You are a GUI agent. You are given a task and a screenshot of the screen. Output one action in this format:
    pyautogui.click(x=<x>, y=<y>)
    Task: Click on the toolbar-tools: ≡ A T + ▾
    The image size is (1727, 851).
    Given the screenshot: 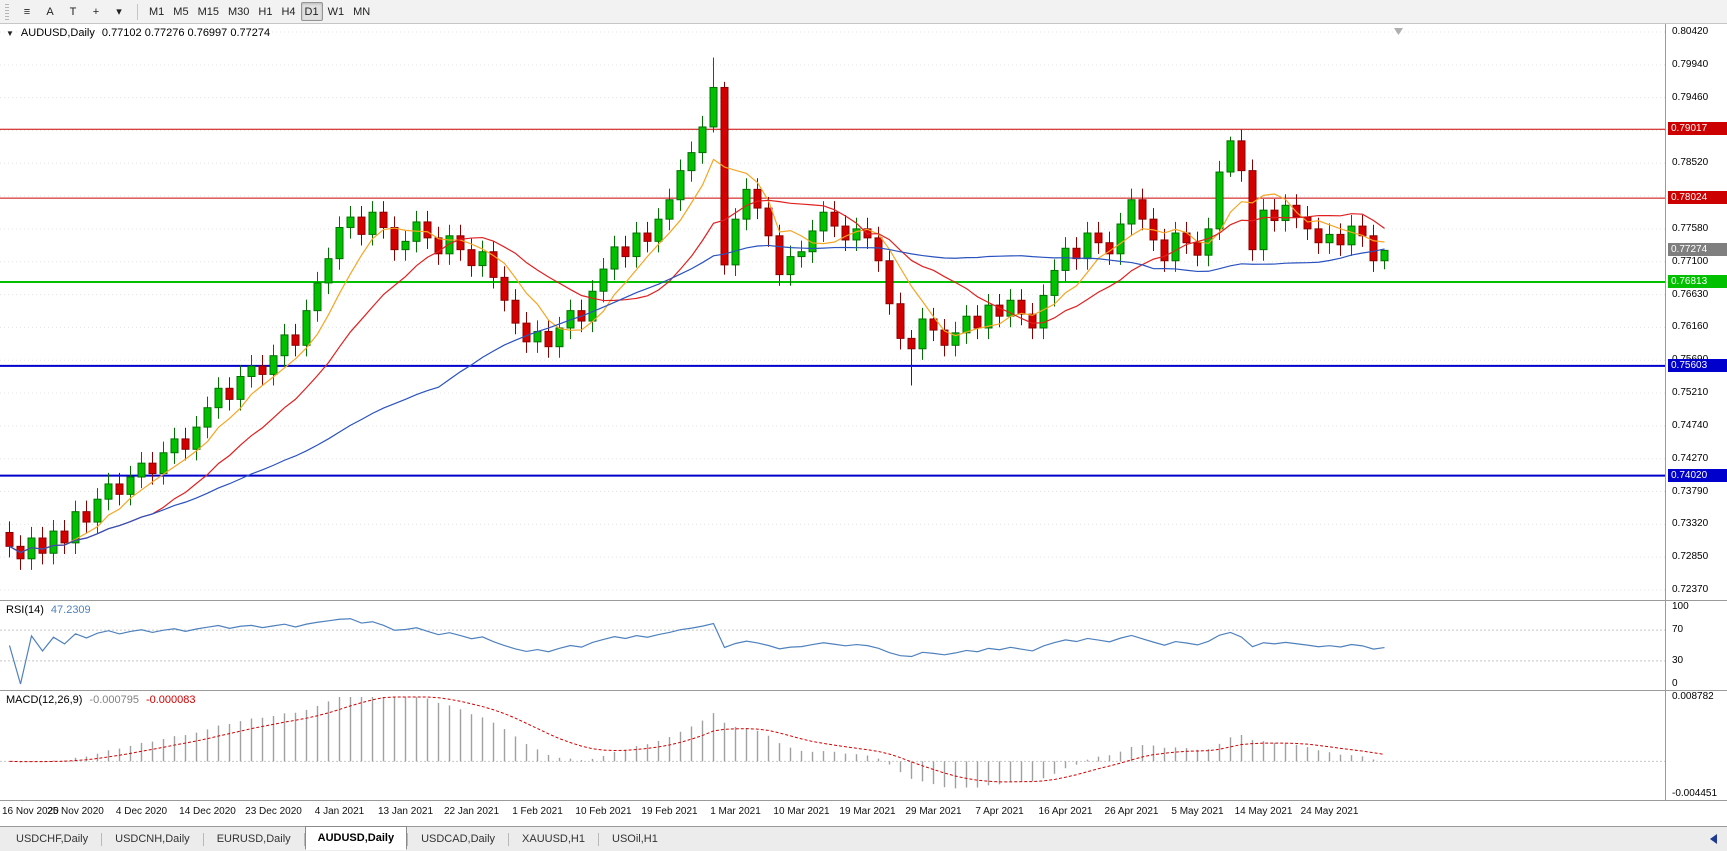 What is the action you would take?
    pyautogui.click(x=73, y=11)
    